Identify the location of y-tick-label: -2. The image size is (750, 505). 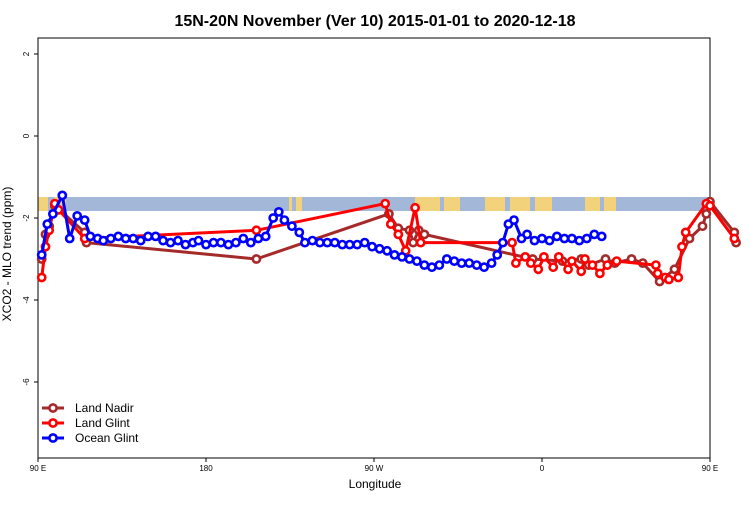
(26, 218).